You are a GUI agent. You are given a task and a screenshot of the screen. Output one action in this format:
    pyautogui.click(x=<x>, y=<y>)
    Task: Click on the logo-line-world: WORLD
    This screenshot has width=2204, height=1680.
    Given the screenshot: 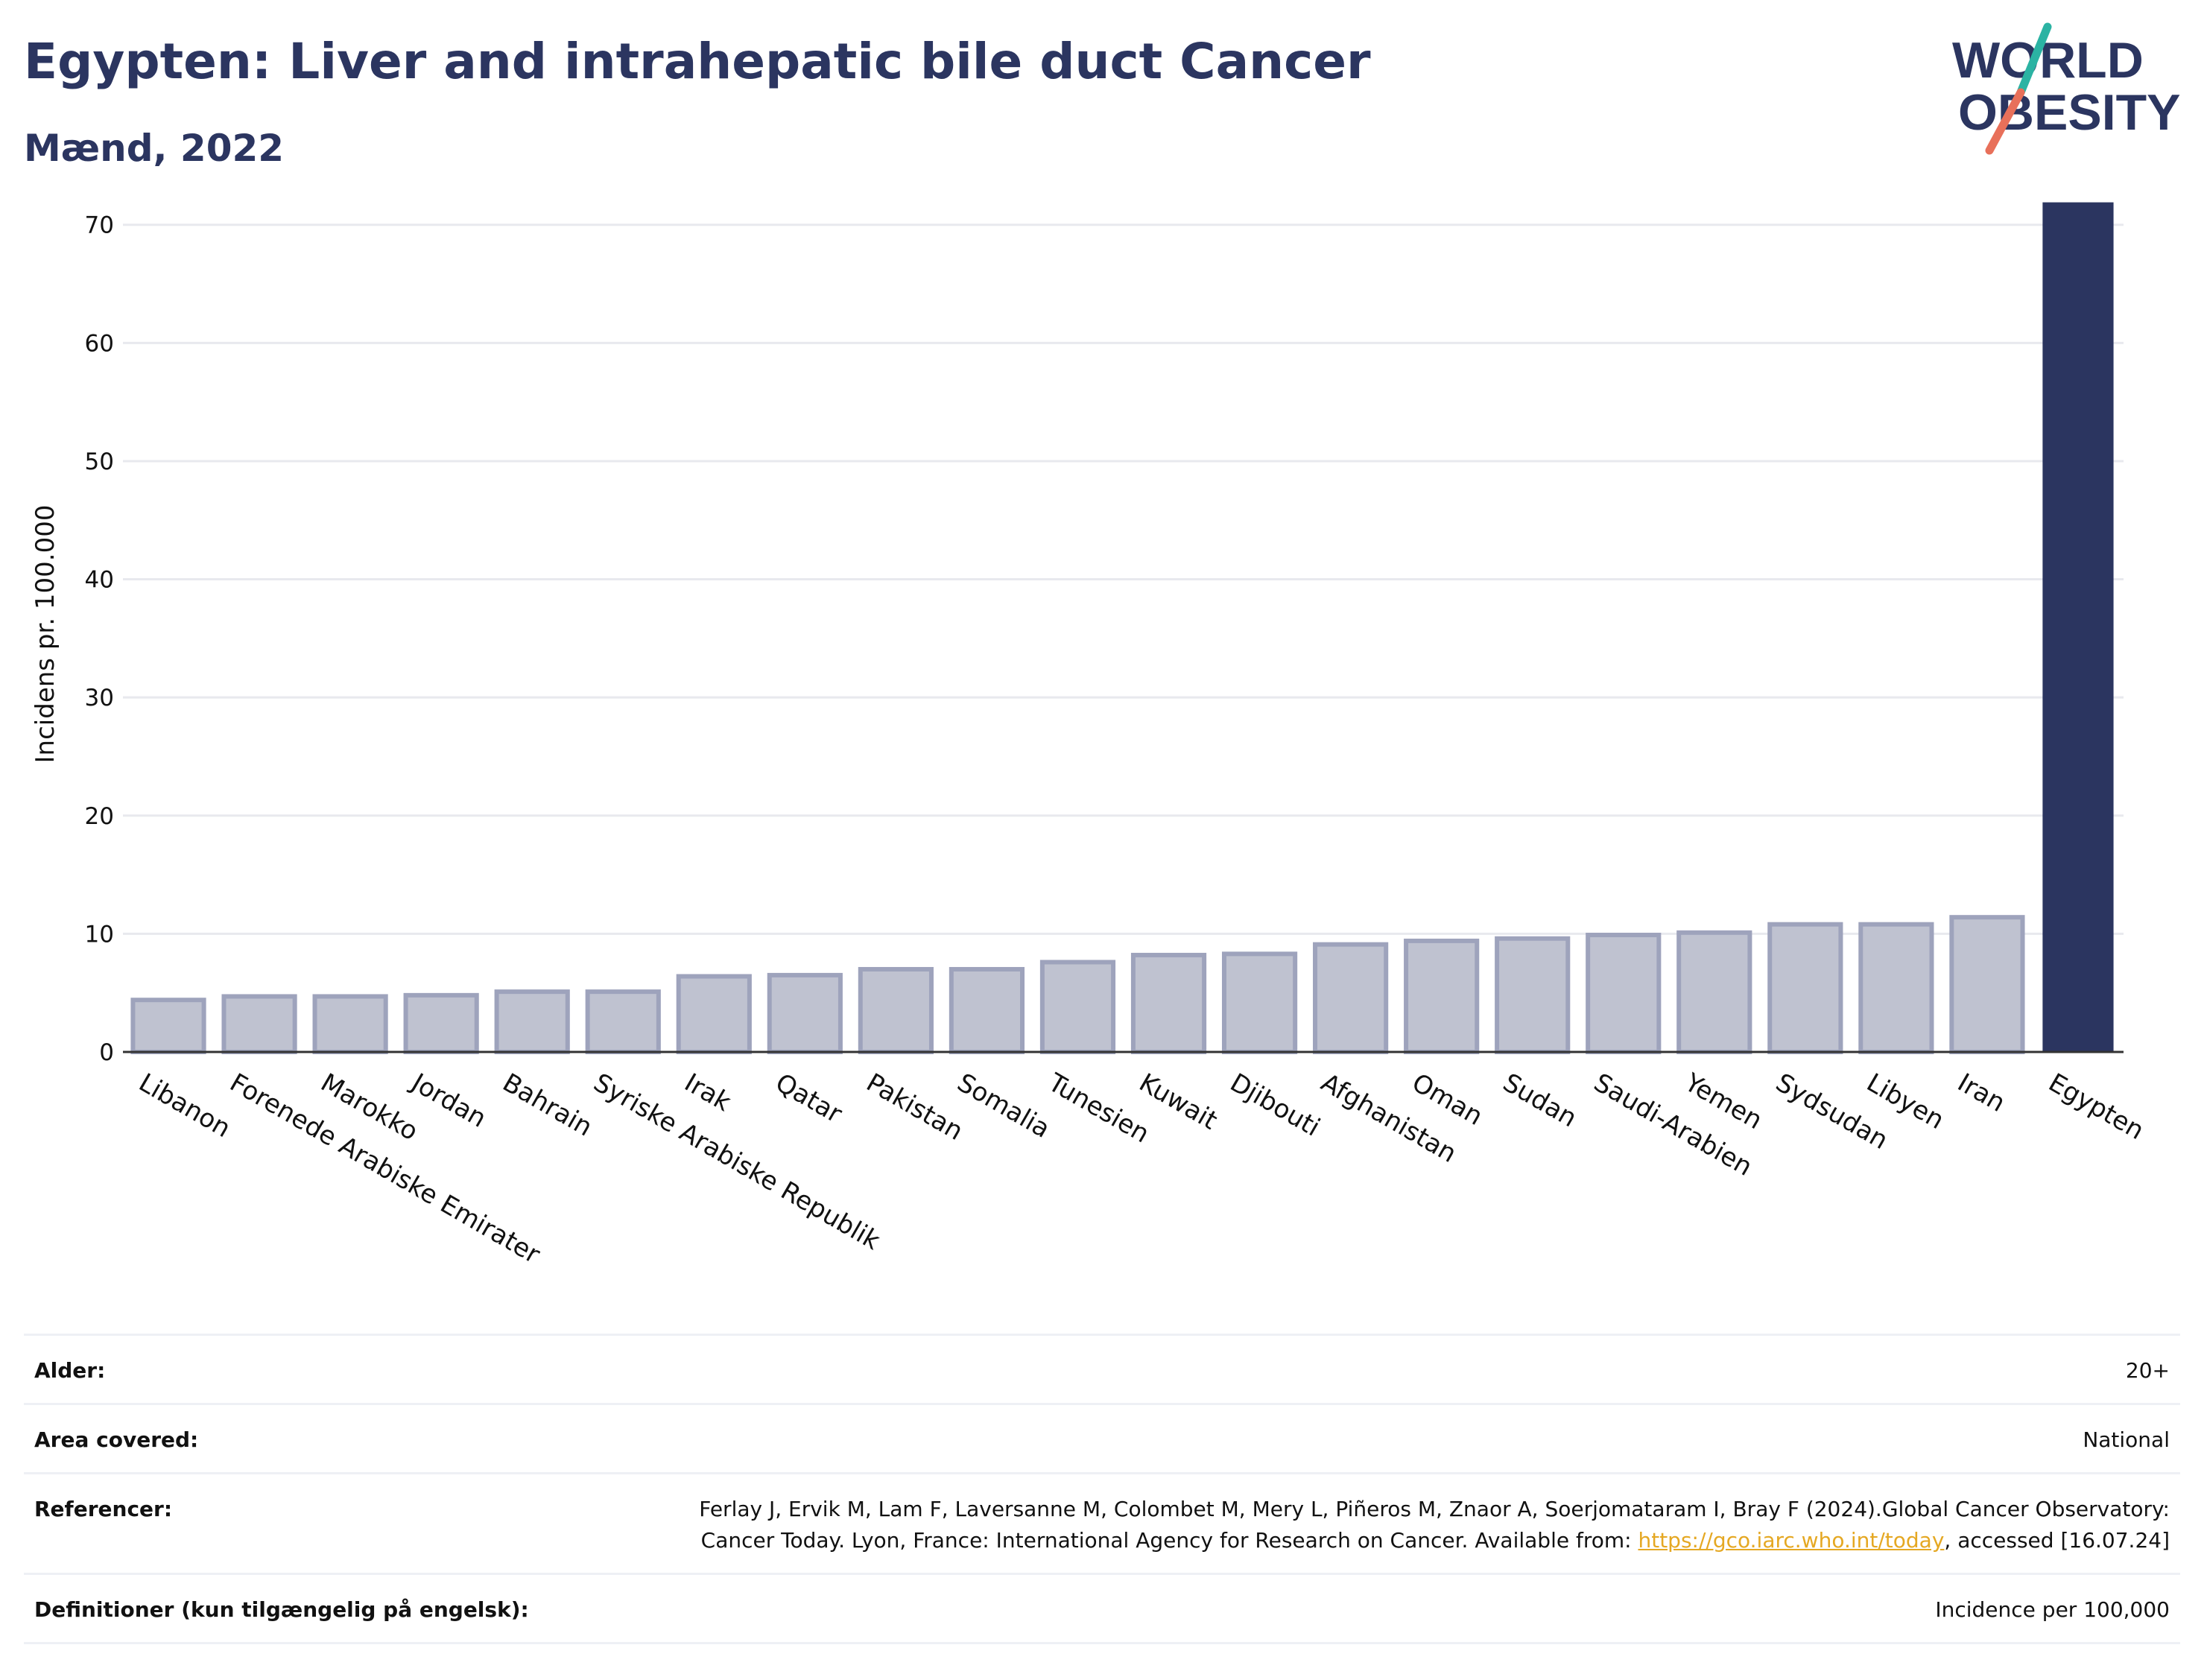 What is the action you would take?
    pyautogui.click(x=2048, y=60)
    